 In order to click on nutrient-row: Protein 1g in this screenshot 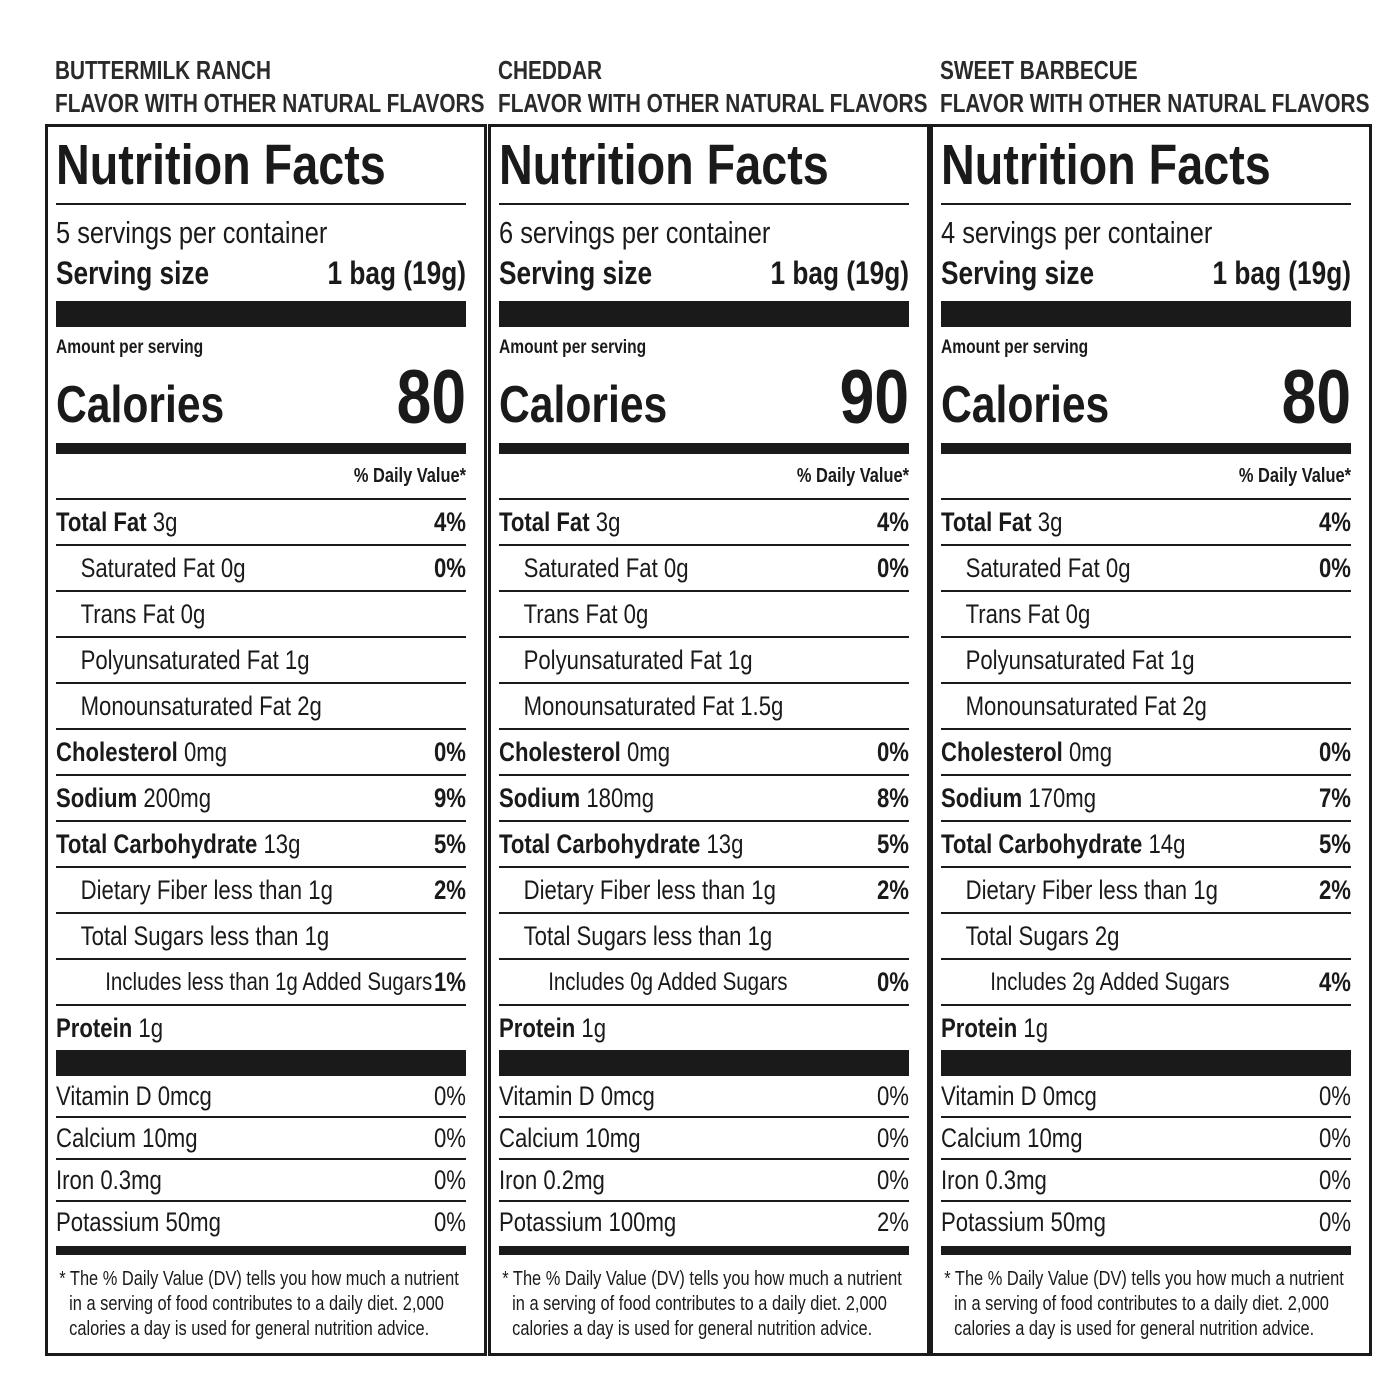, I will do `click(1146, 1027)`.